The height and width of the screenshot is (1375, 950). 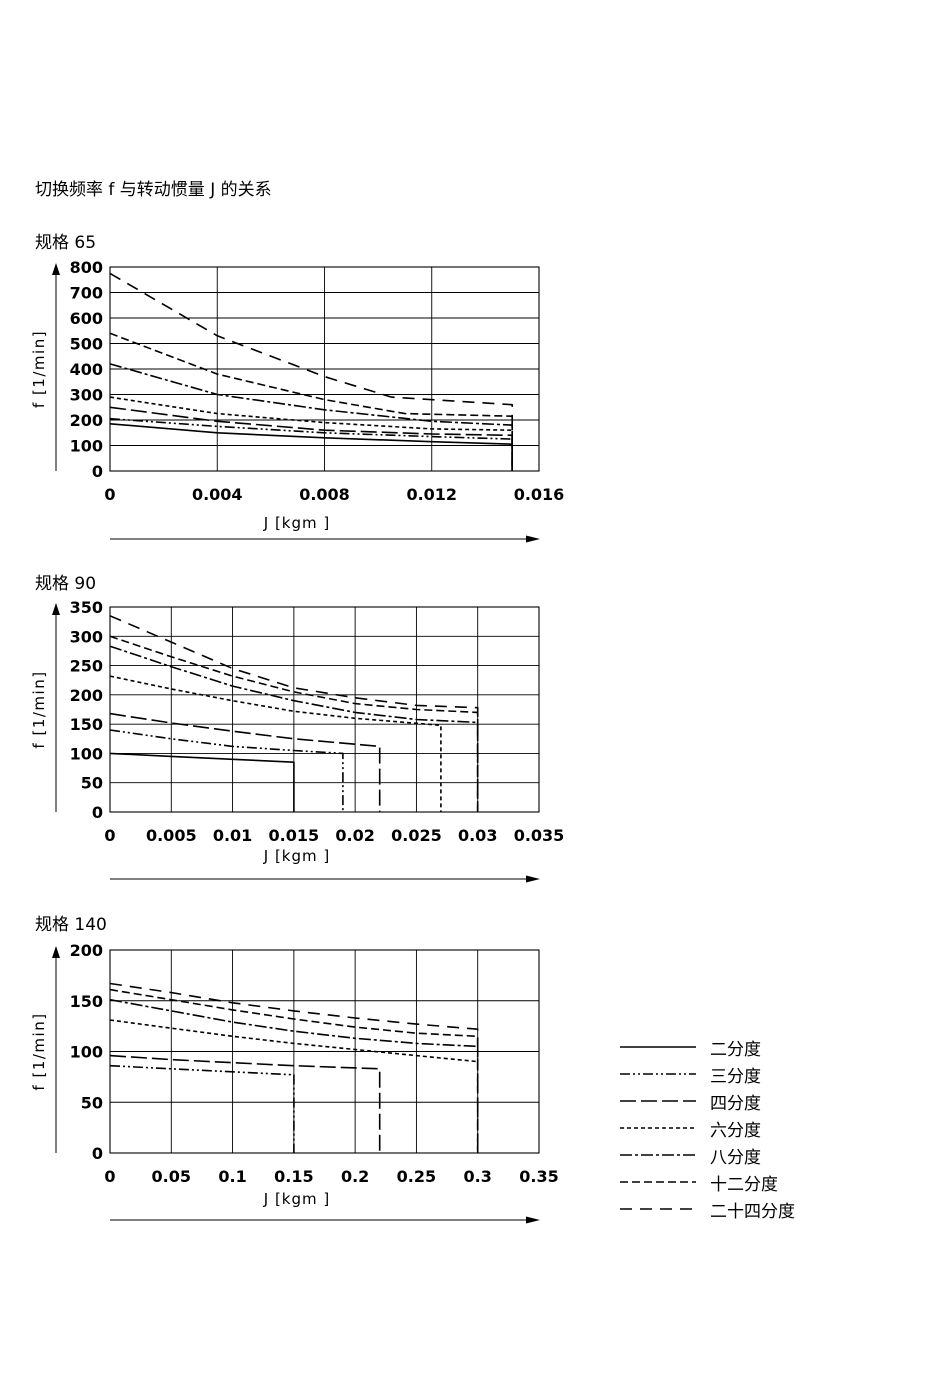 What do you see at coordinates (744, 1185) in the screenshot?
I see `legend-label: 十二分度` at bounding box center [744, 1185].